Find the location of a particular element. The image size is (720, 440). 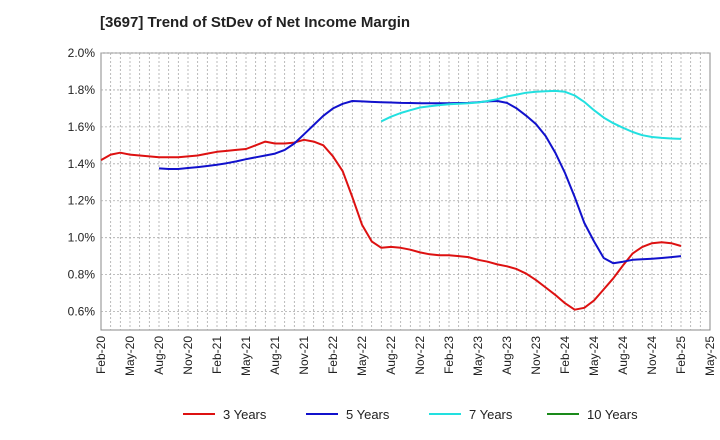

x-tick-label: Aug-23 is located at coordinates (507, 355).